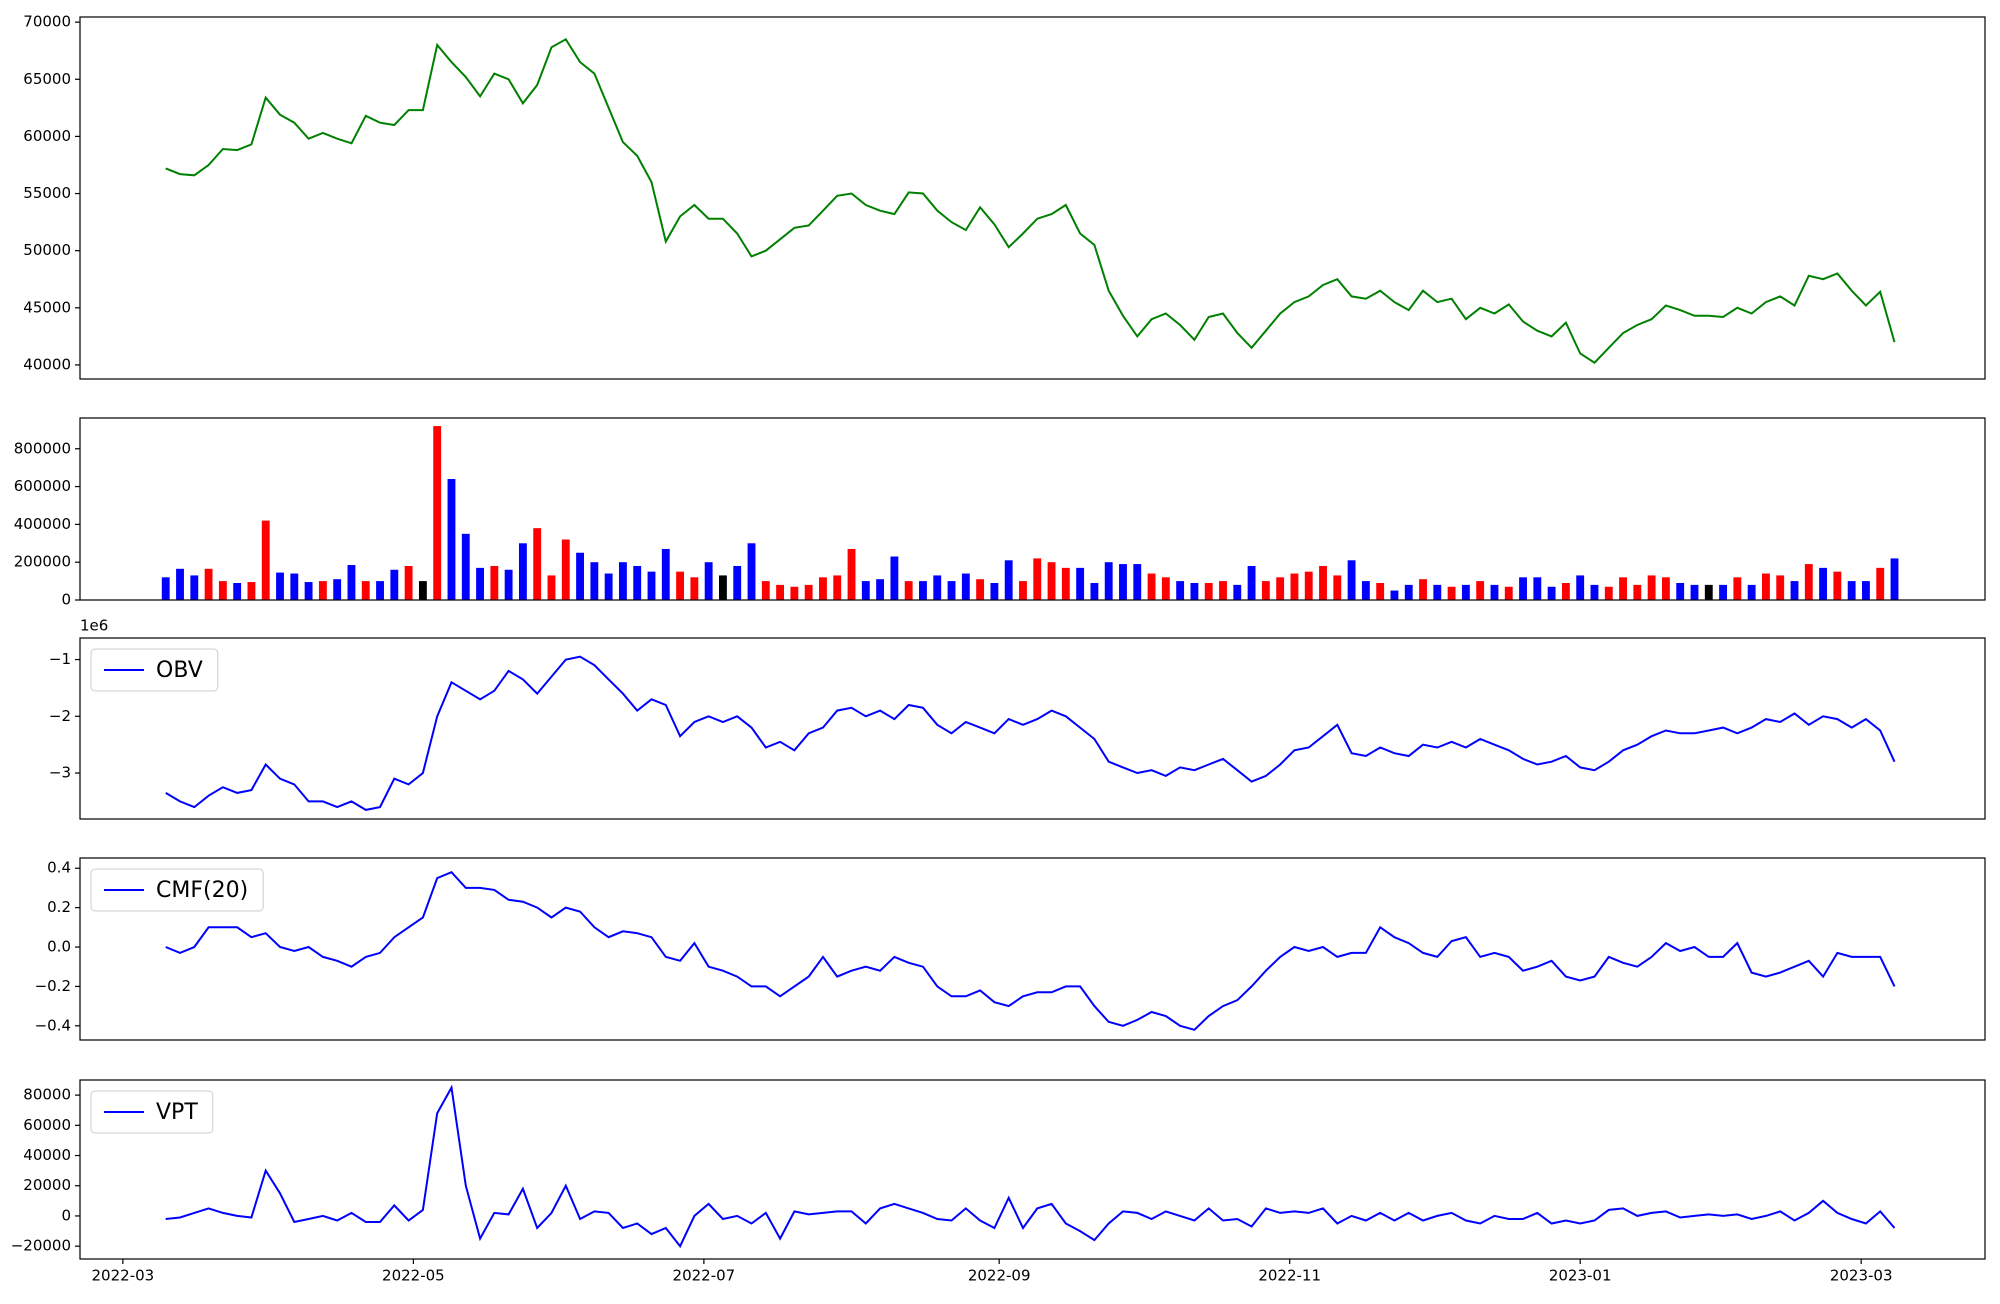 The image size is (2000, 1304). I want to click on y-tick-label: −20000, so click(41, 1246).